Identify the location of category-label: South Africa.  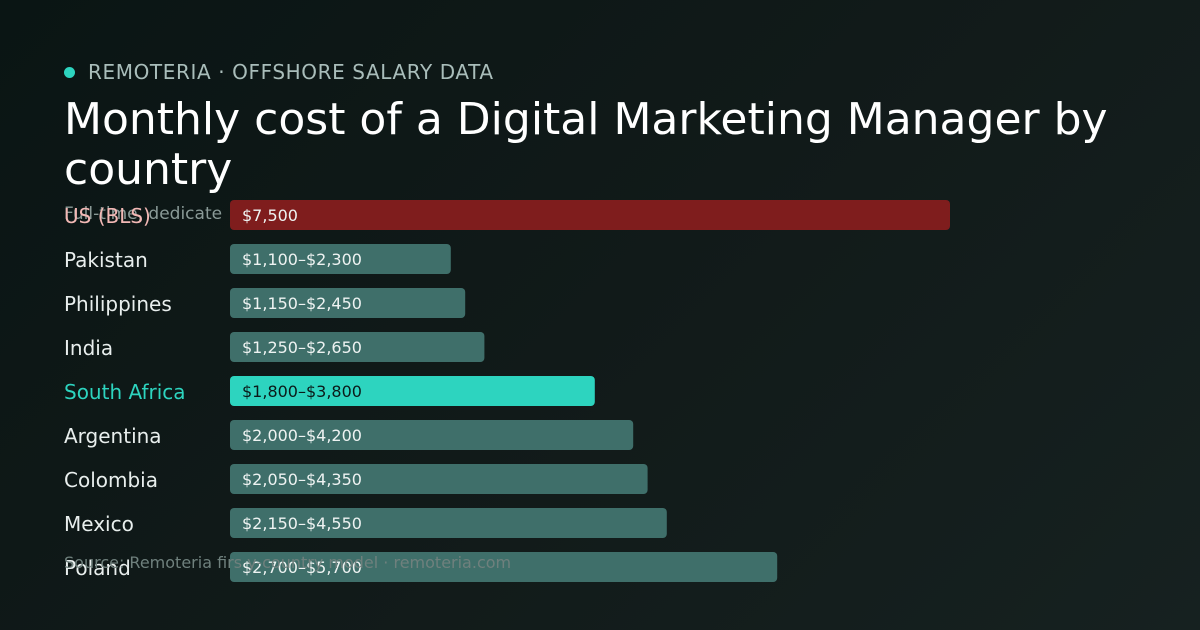
(125, 392).